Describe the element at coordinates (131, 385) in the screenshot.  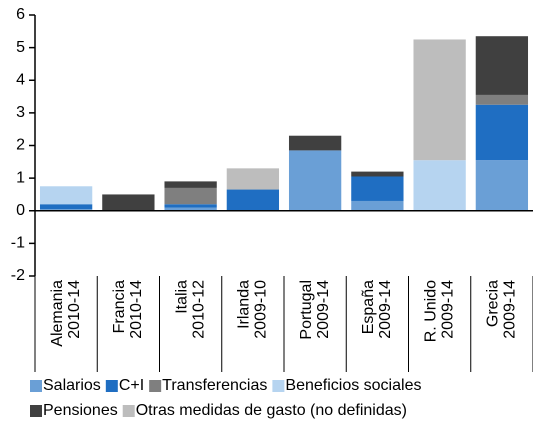
I see `legend-label: C+I` at that location.